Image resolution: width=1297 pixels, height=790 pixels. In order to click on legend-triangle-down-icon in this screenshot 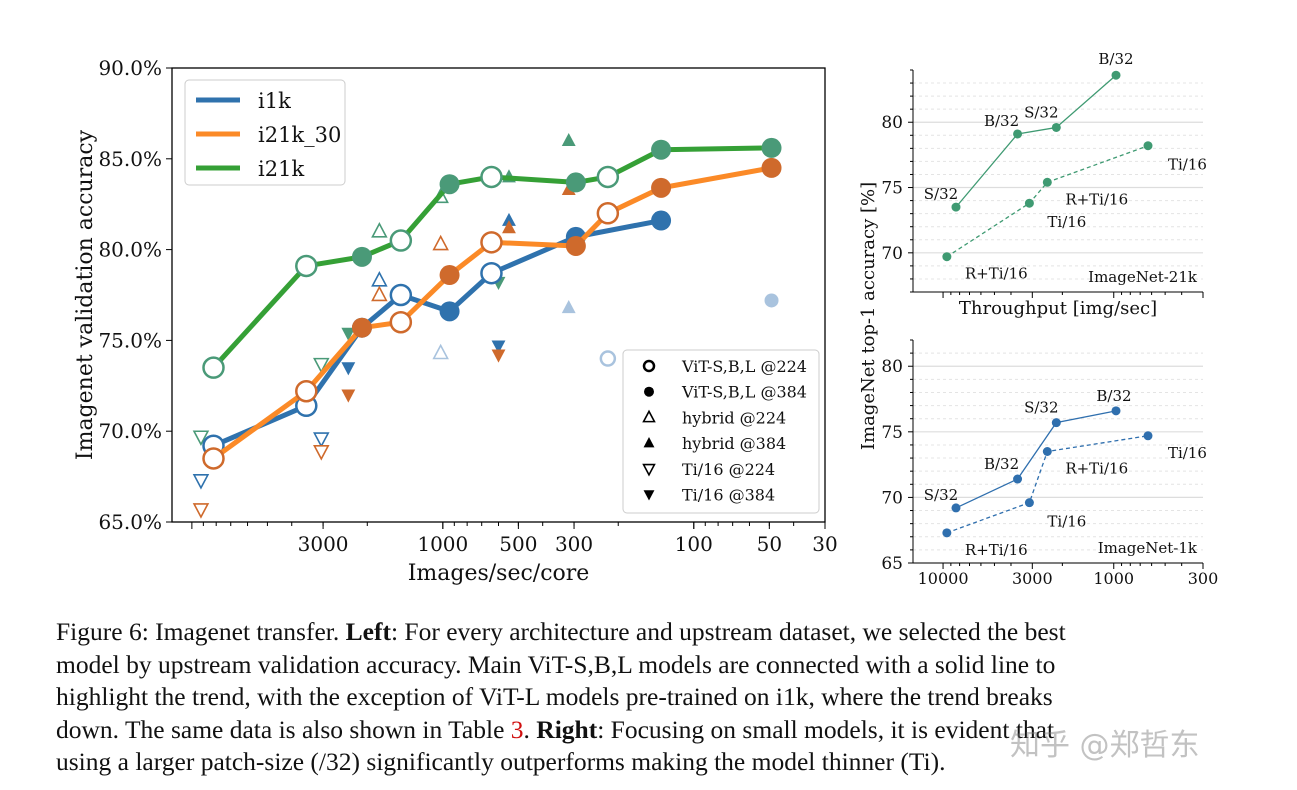, I will do `click(649, 470)`.